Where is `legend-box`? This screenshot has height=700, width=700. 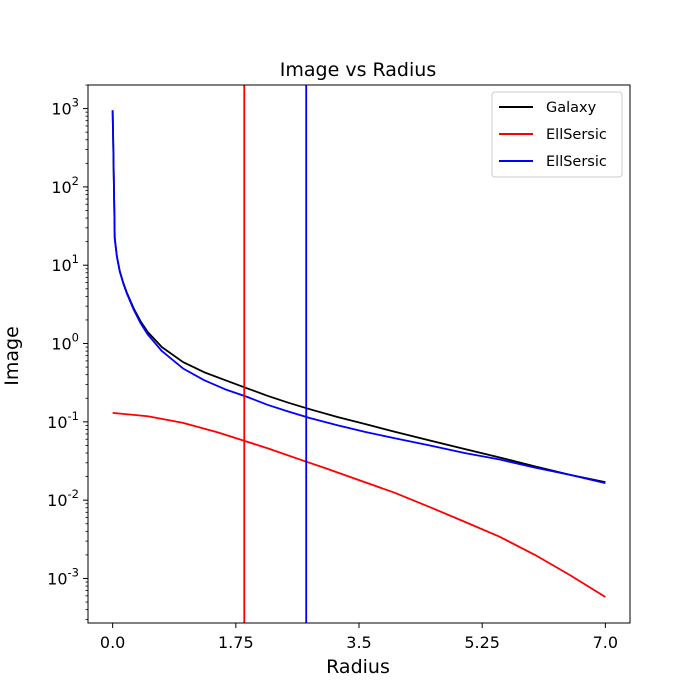
legend-box is located at coordinates (557, 134).